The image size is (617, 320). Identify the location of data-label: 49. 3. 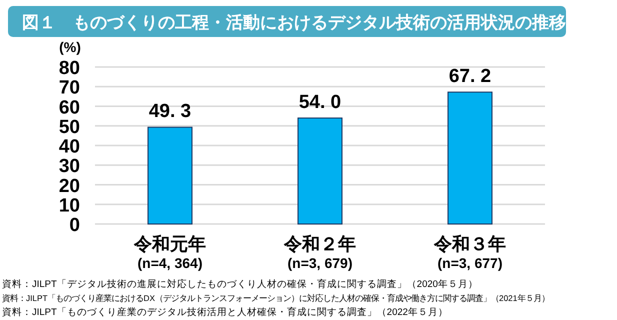
(170, 111).